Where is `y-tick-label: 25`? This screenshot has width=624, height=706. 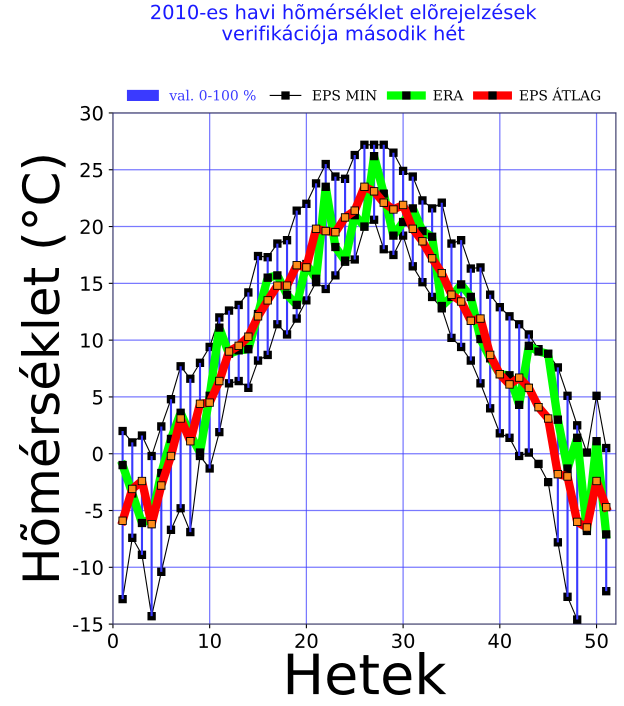
y-tick-label: 25 is located at coordinates (91, 170).